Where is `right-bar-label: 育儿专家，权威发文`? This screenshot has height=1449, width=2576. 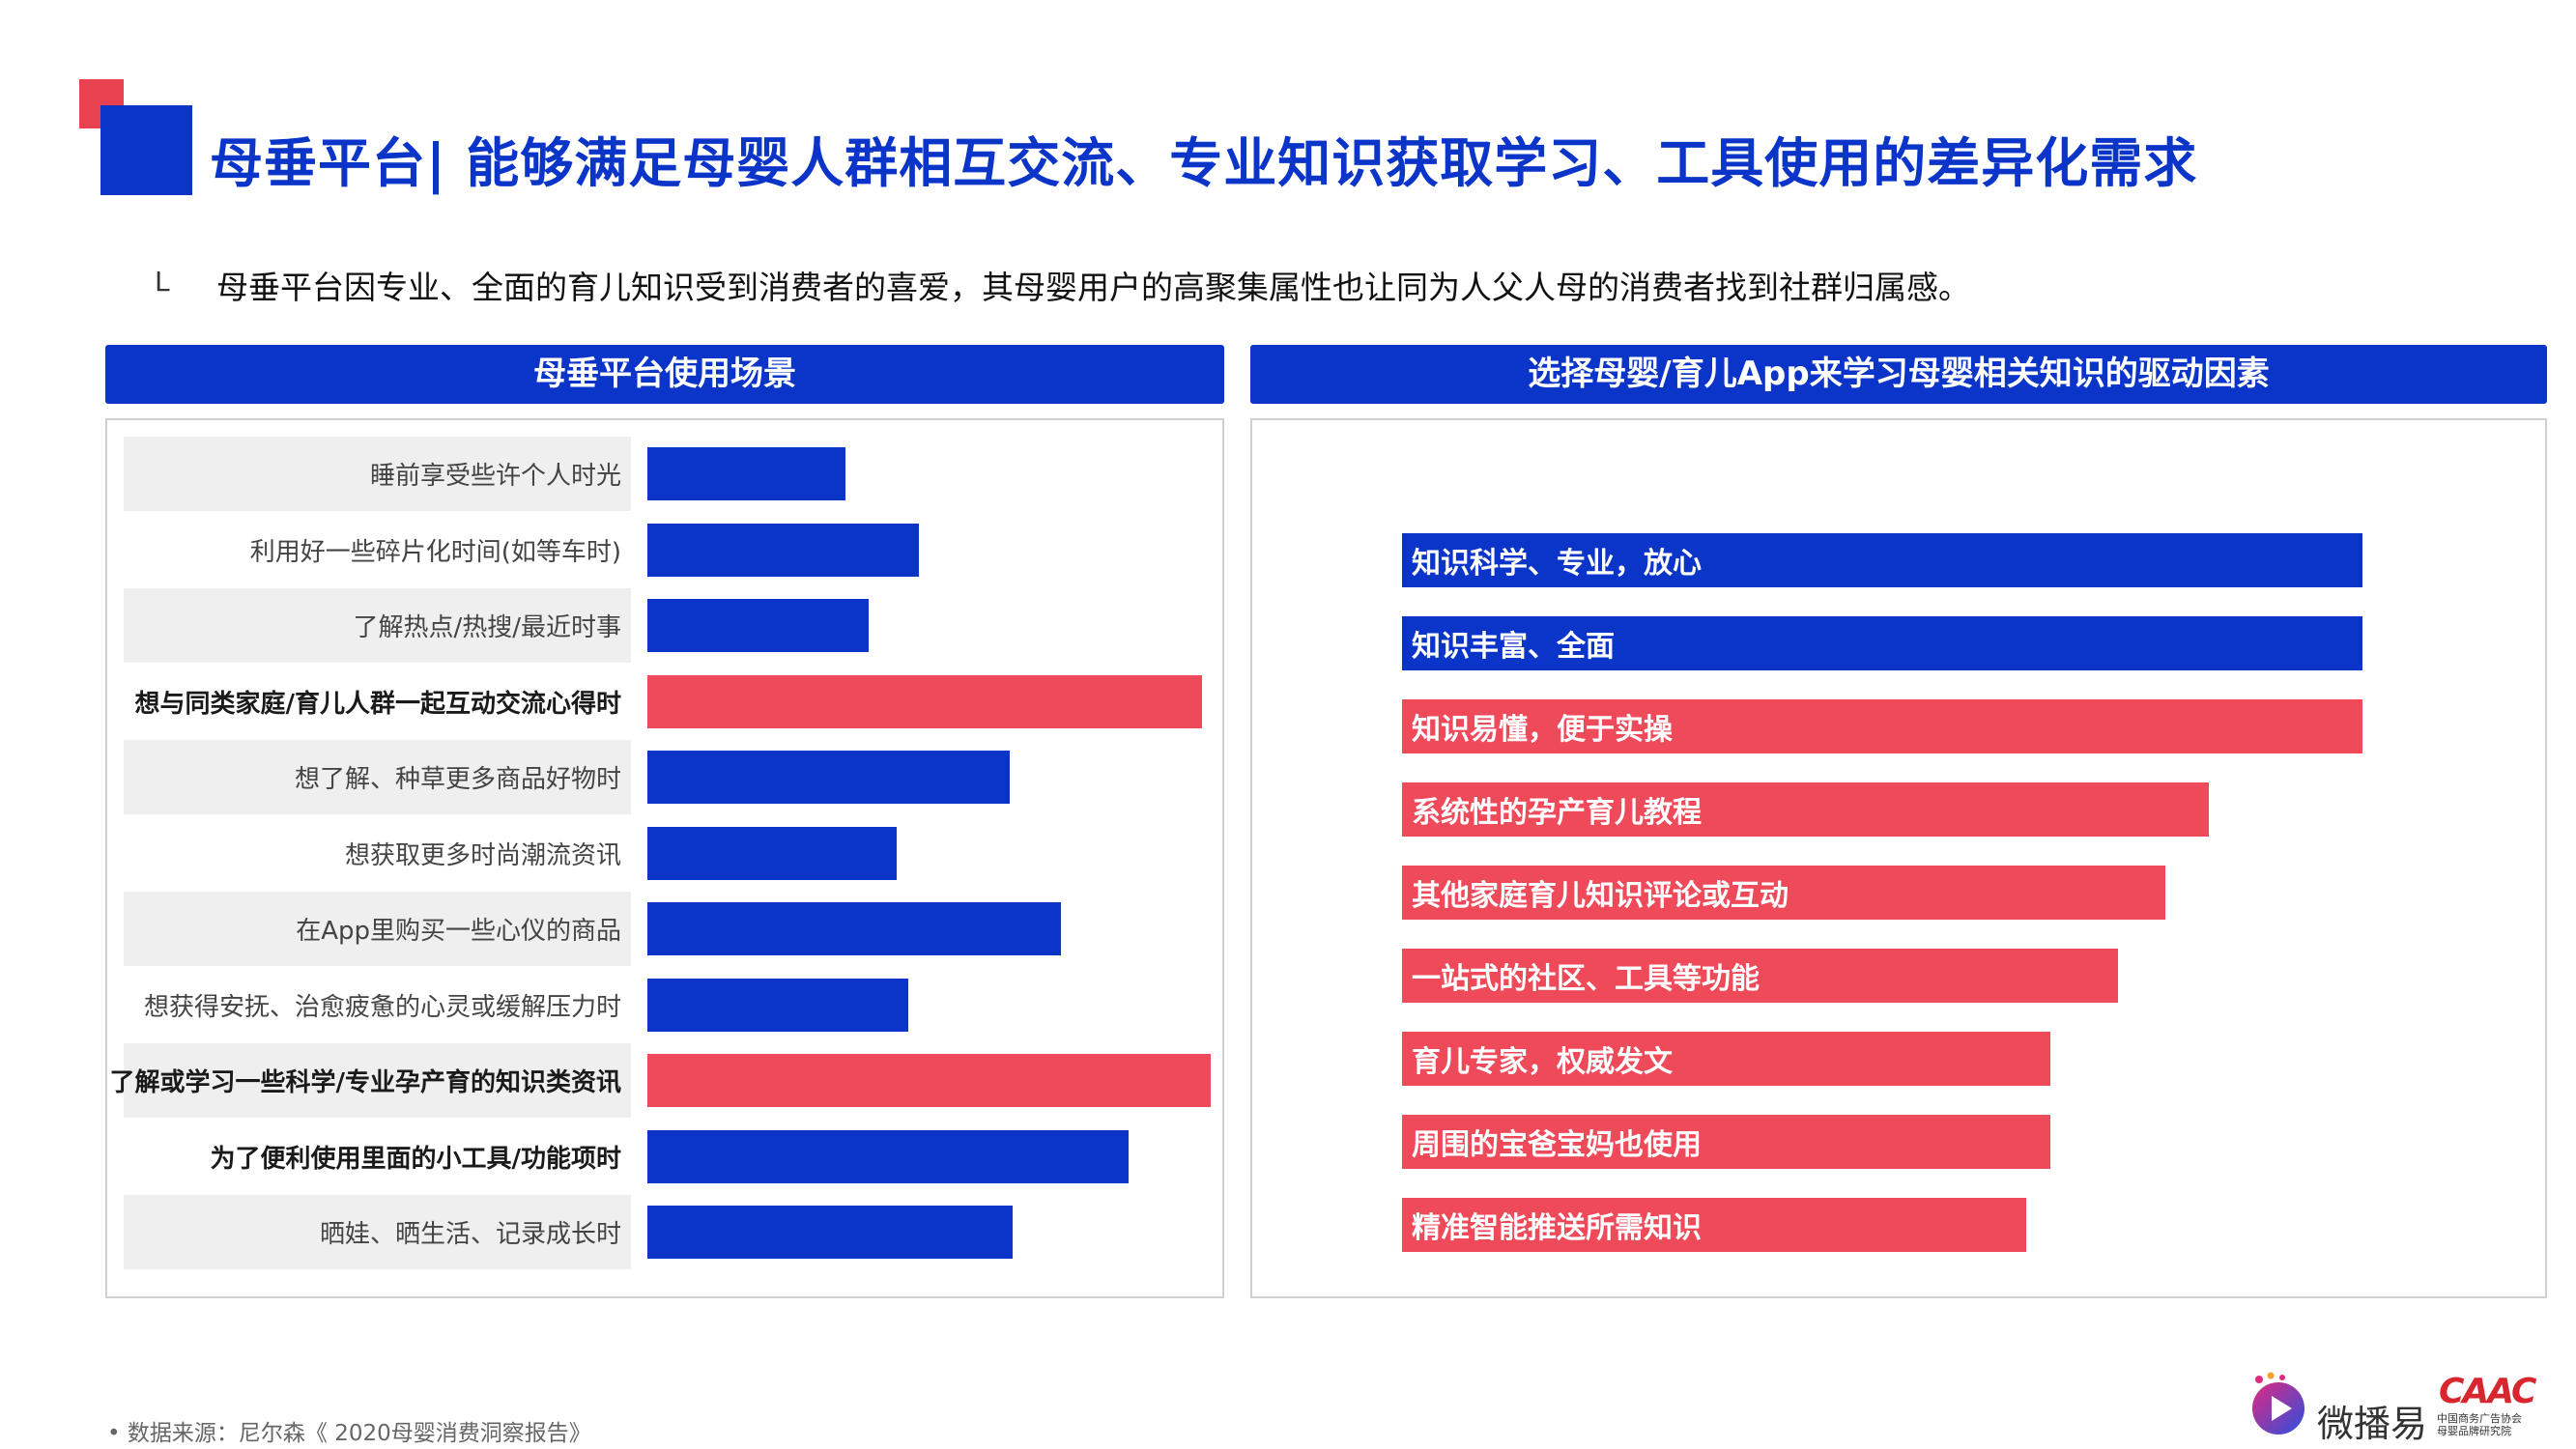
right-bar-label: 育儿专家，权威发文 is located at coordinates (1543, 1062).